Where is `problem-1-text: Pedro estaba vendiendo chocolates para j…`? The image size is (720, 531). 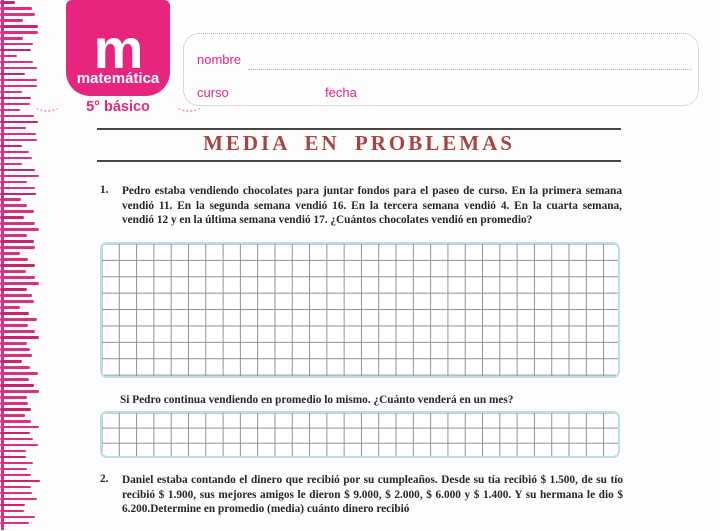
problem-1-text: Pedro estaba vendiendo chocolates para j… is located at coordinates (372, 206).